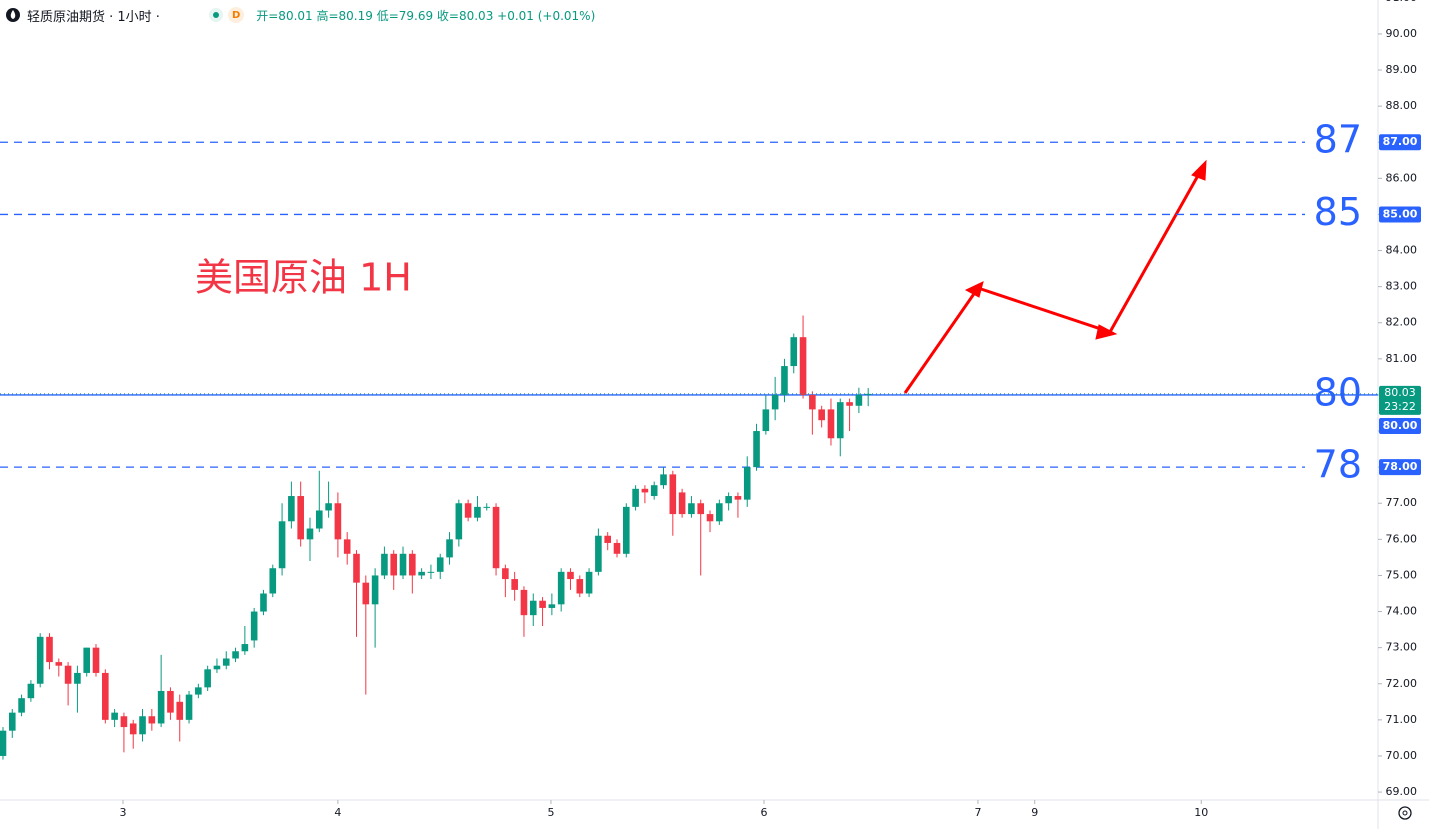  I want to click on last-price-label: 80.03, so click(1400, 392).